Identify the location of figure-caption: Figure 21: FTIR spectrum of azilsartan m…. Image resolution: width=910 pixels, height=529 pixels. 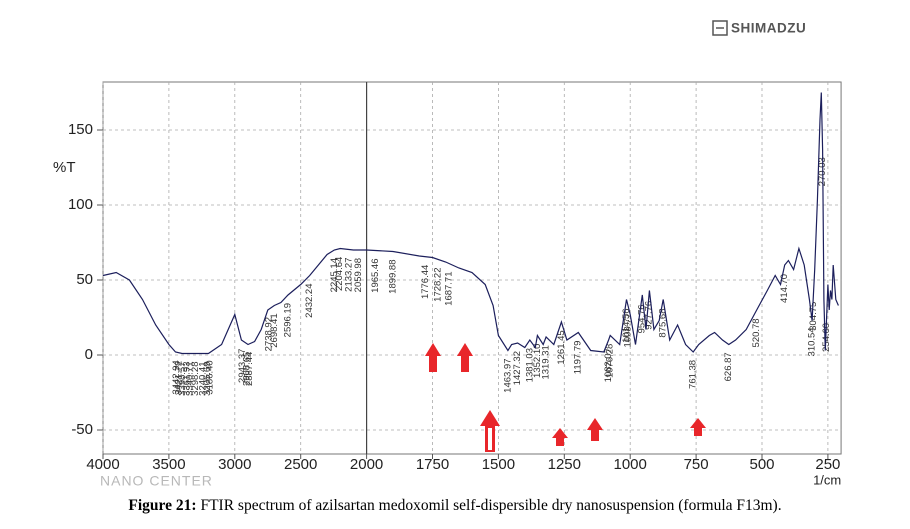
(455, 506).